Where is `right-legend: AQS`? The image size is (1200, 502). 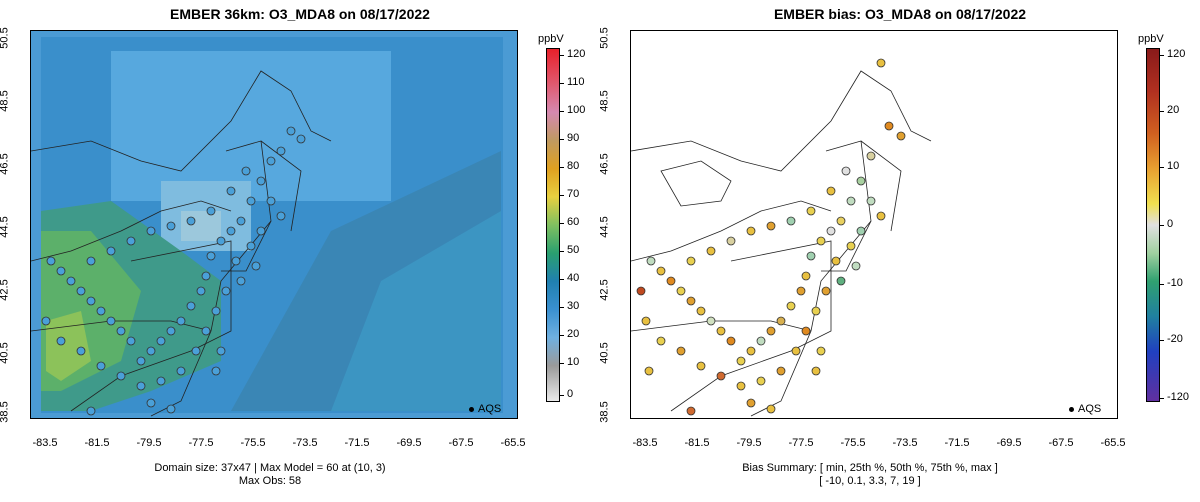
right-legend: AQS is located at coordinates (1085, 409).